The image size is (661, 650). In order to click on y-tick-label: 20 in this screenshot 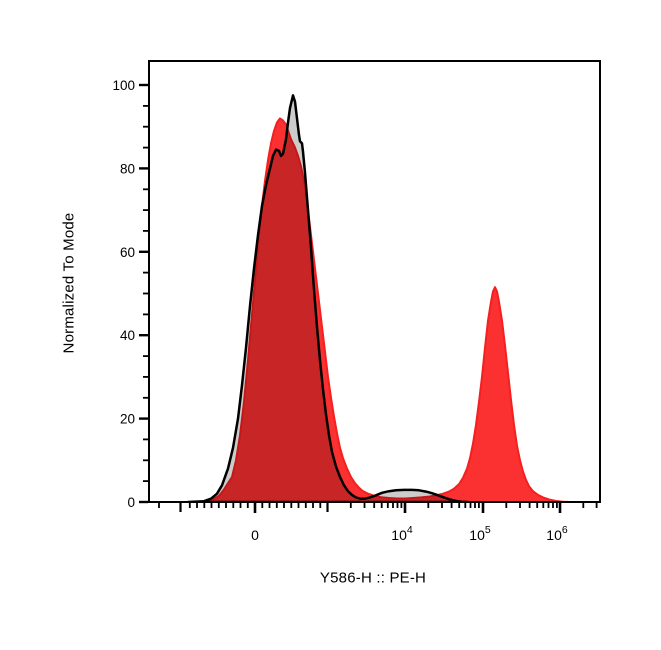, I will do `click(127, 419)`.